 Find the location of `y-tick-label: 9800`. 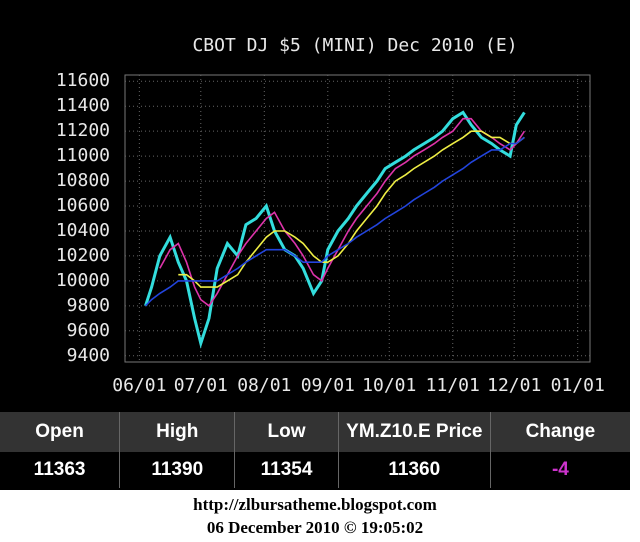

y-tick-label: 9800 is located at coordinates (88, 305).